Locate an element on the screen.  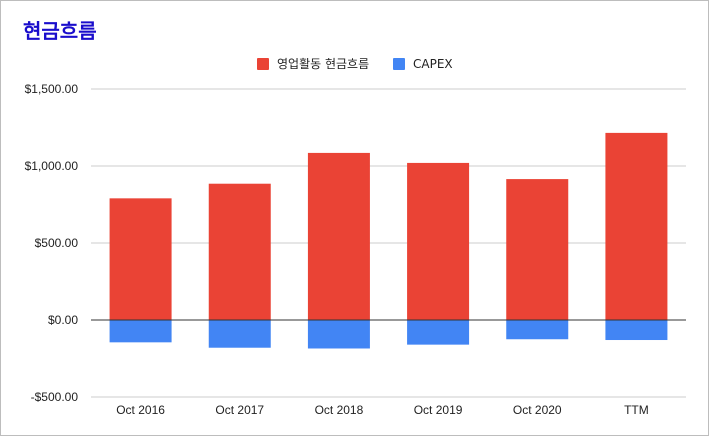
y-tick-label: -$500.00 is located at coordinates (55, 397).